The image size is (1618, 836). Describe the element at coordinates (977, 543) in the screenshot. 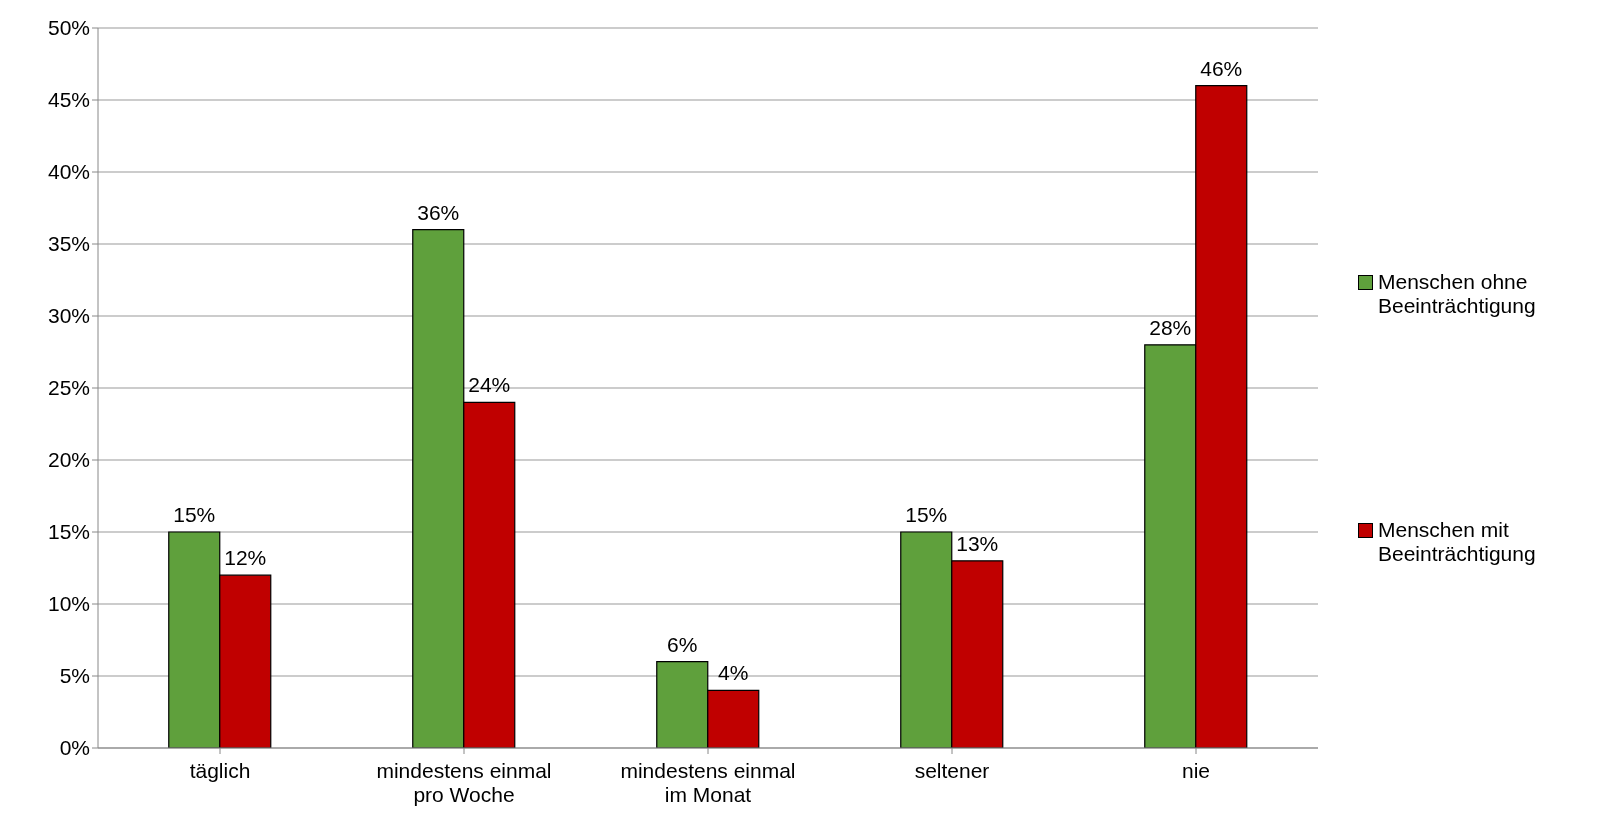

I see `data-label: 13%` at that location.